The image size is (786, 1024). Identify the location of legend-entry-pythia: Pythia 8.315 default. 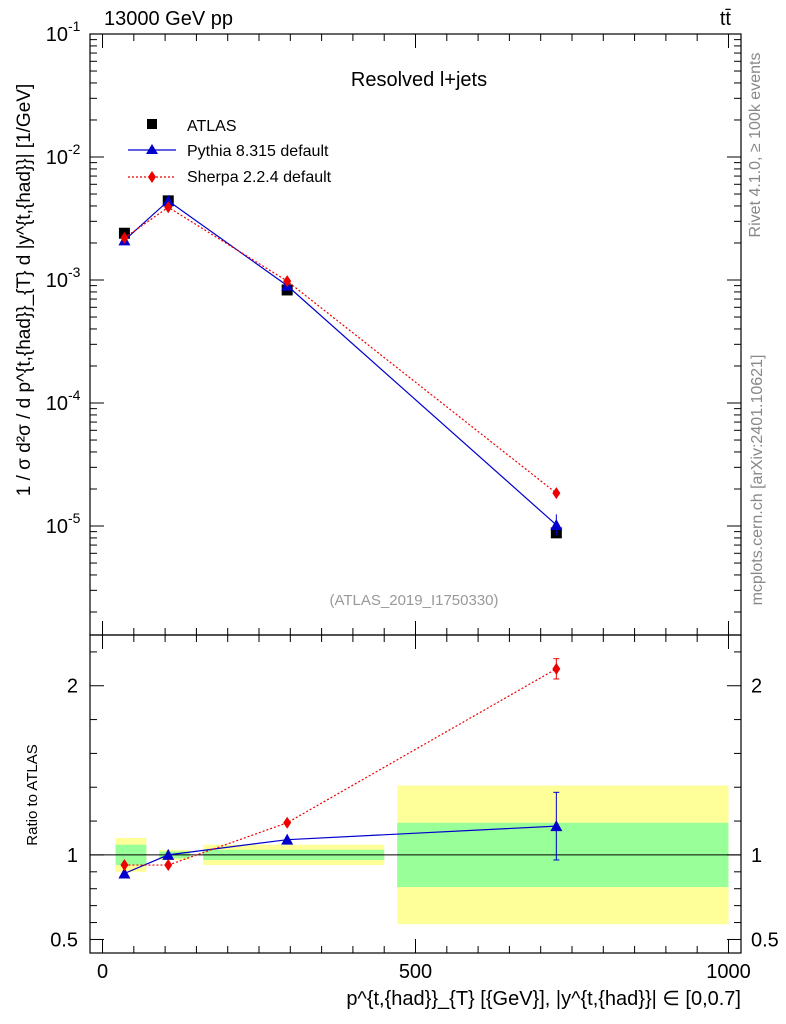
(228, 151).